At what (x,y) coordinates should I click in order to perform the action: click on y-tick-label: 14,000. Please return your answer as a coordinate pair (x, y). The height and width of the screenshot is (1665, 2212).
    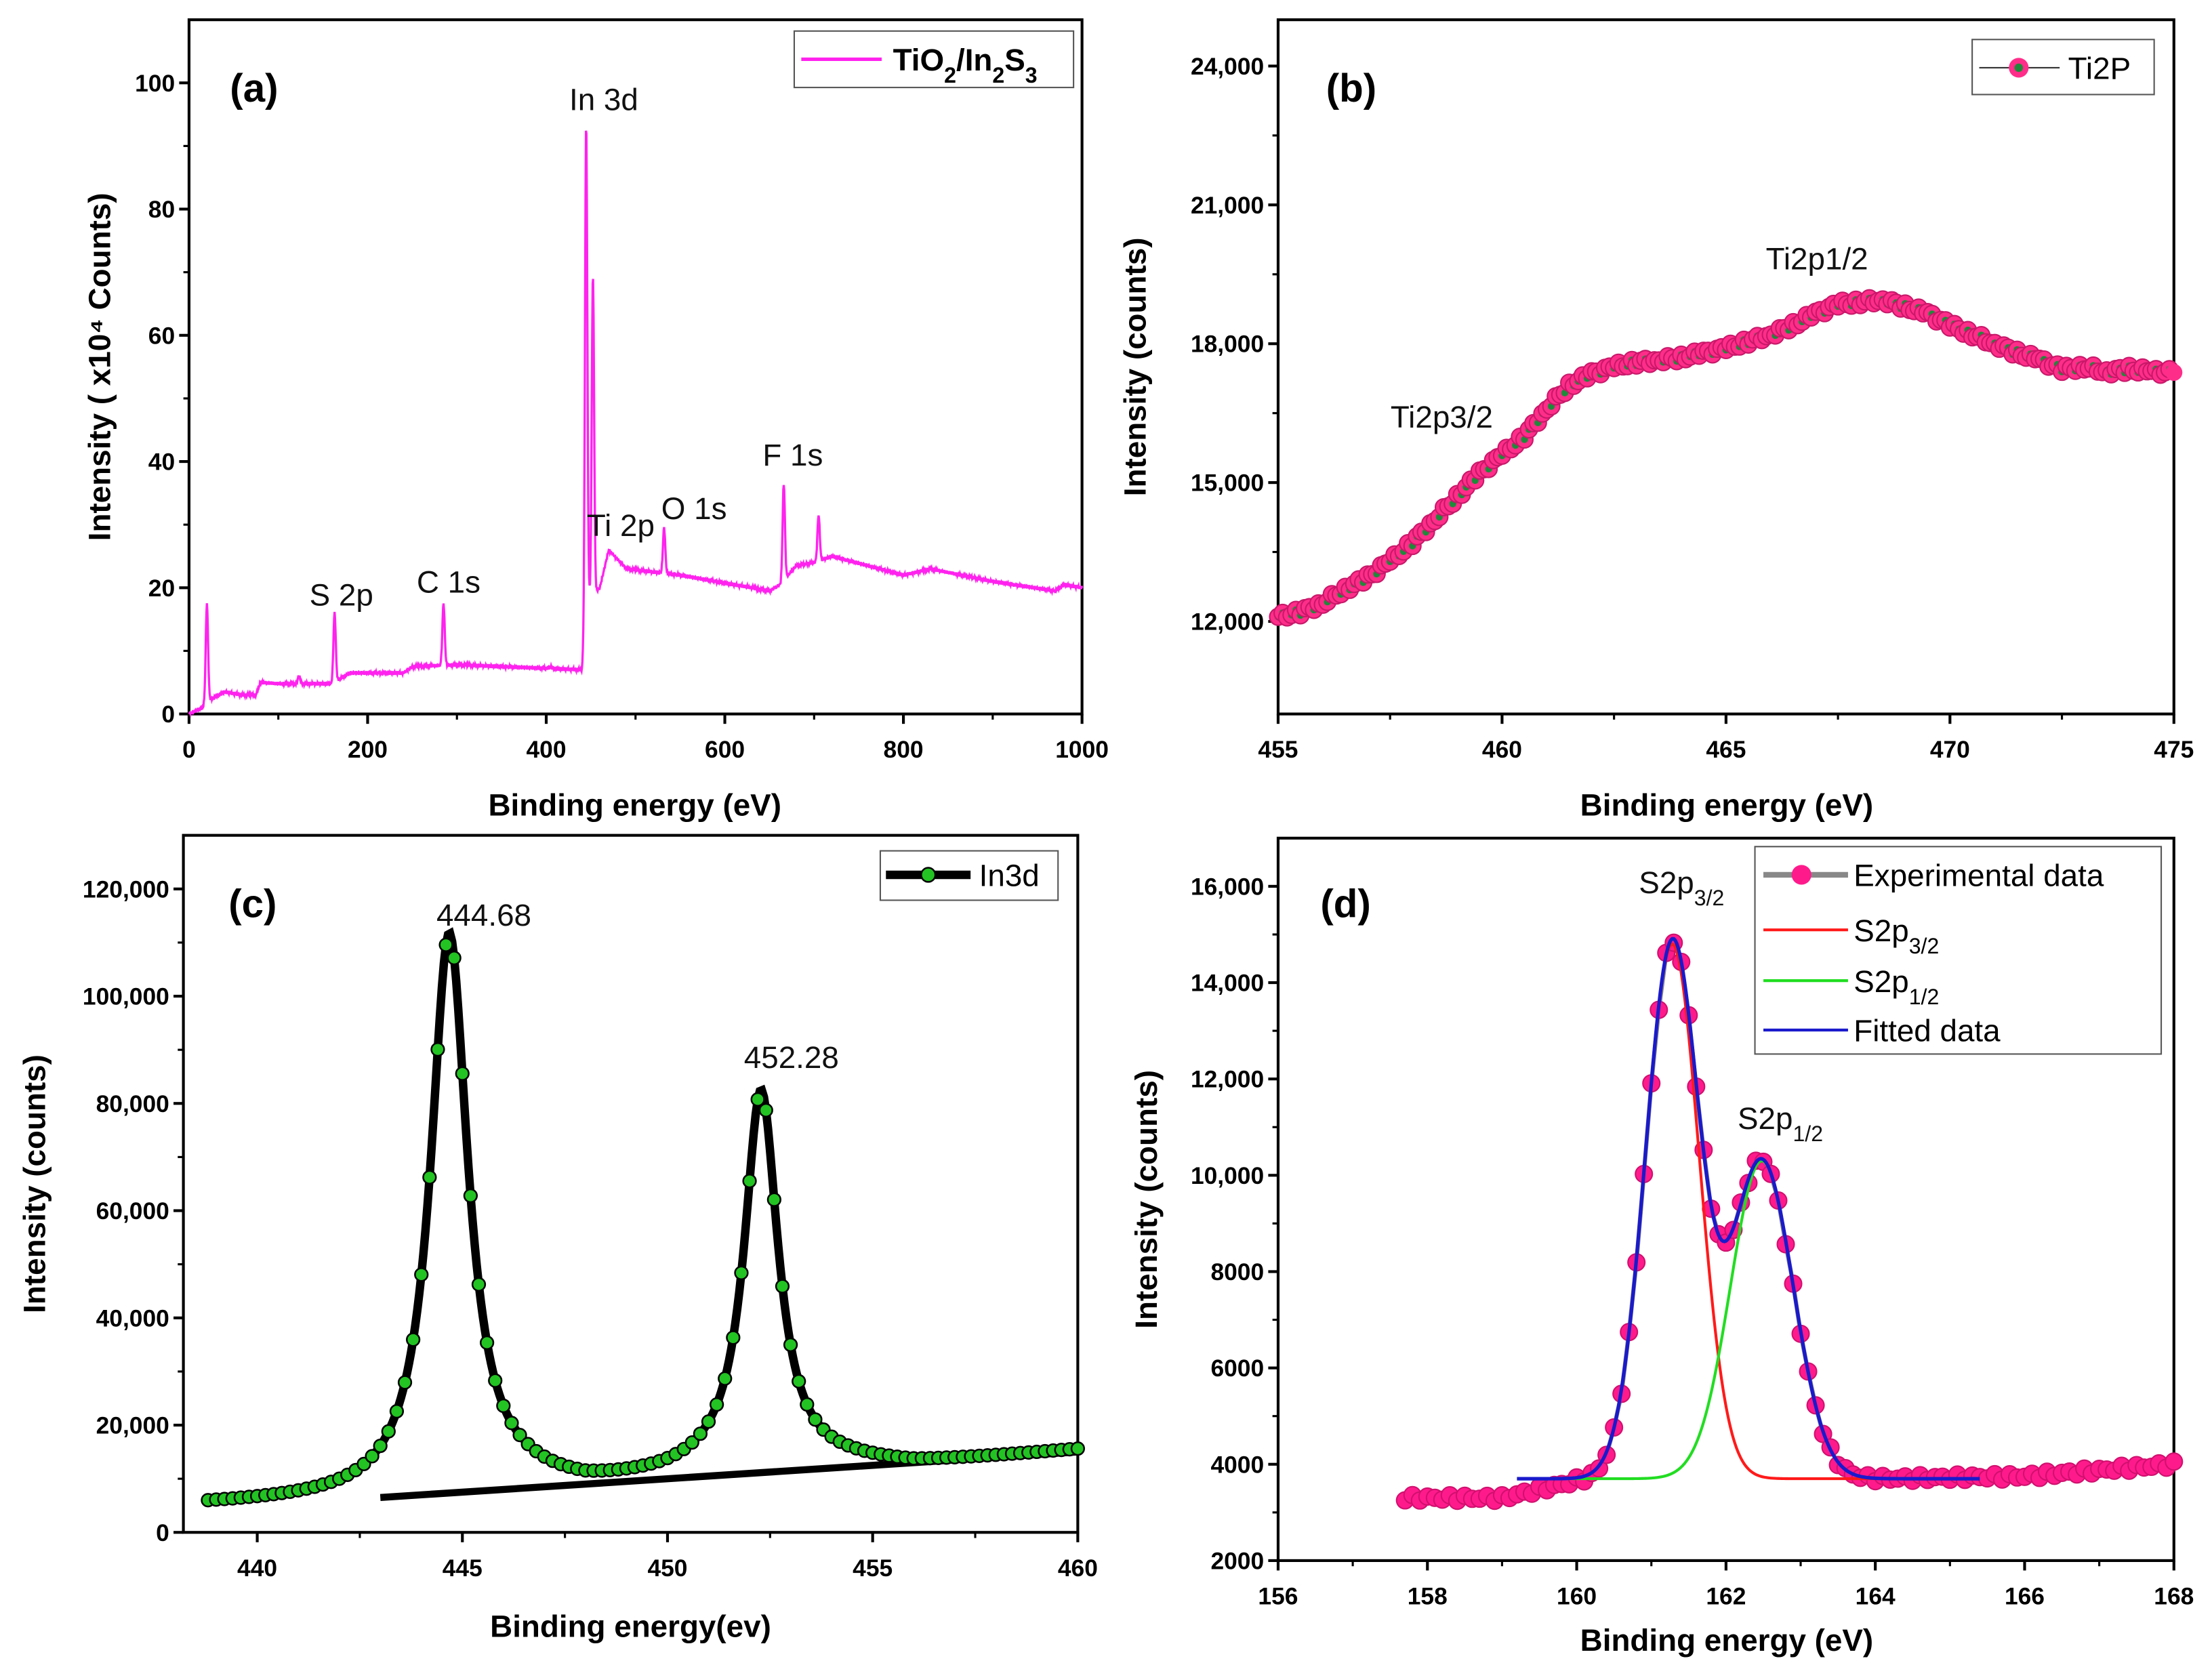
    Looking at the image, I should click on (1227, 984).